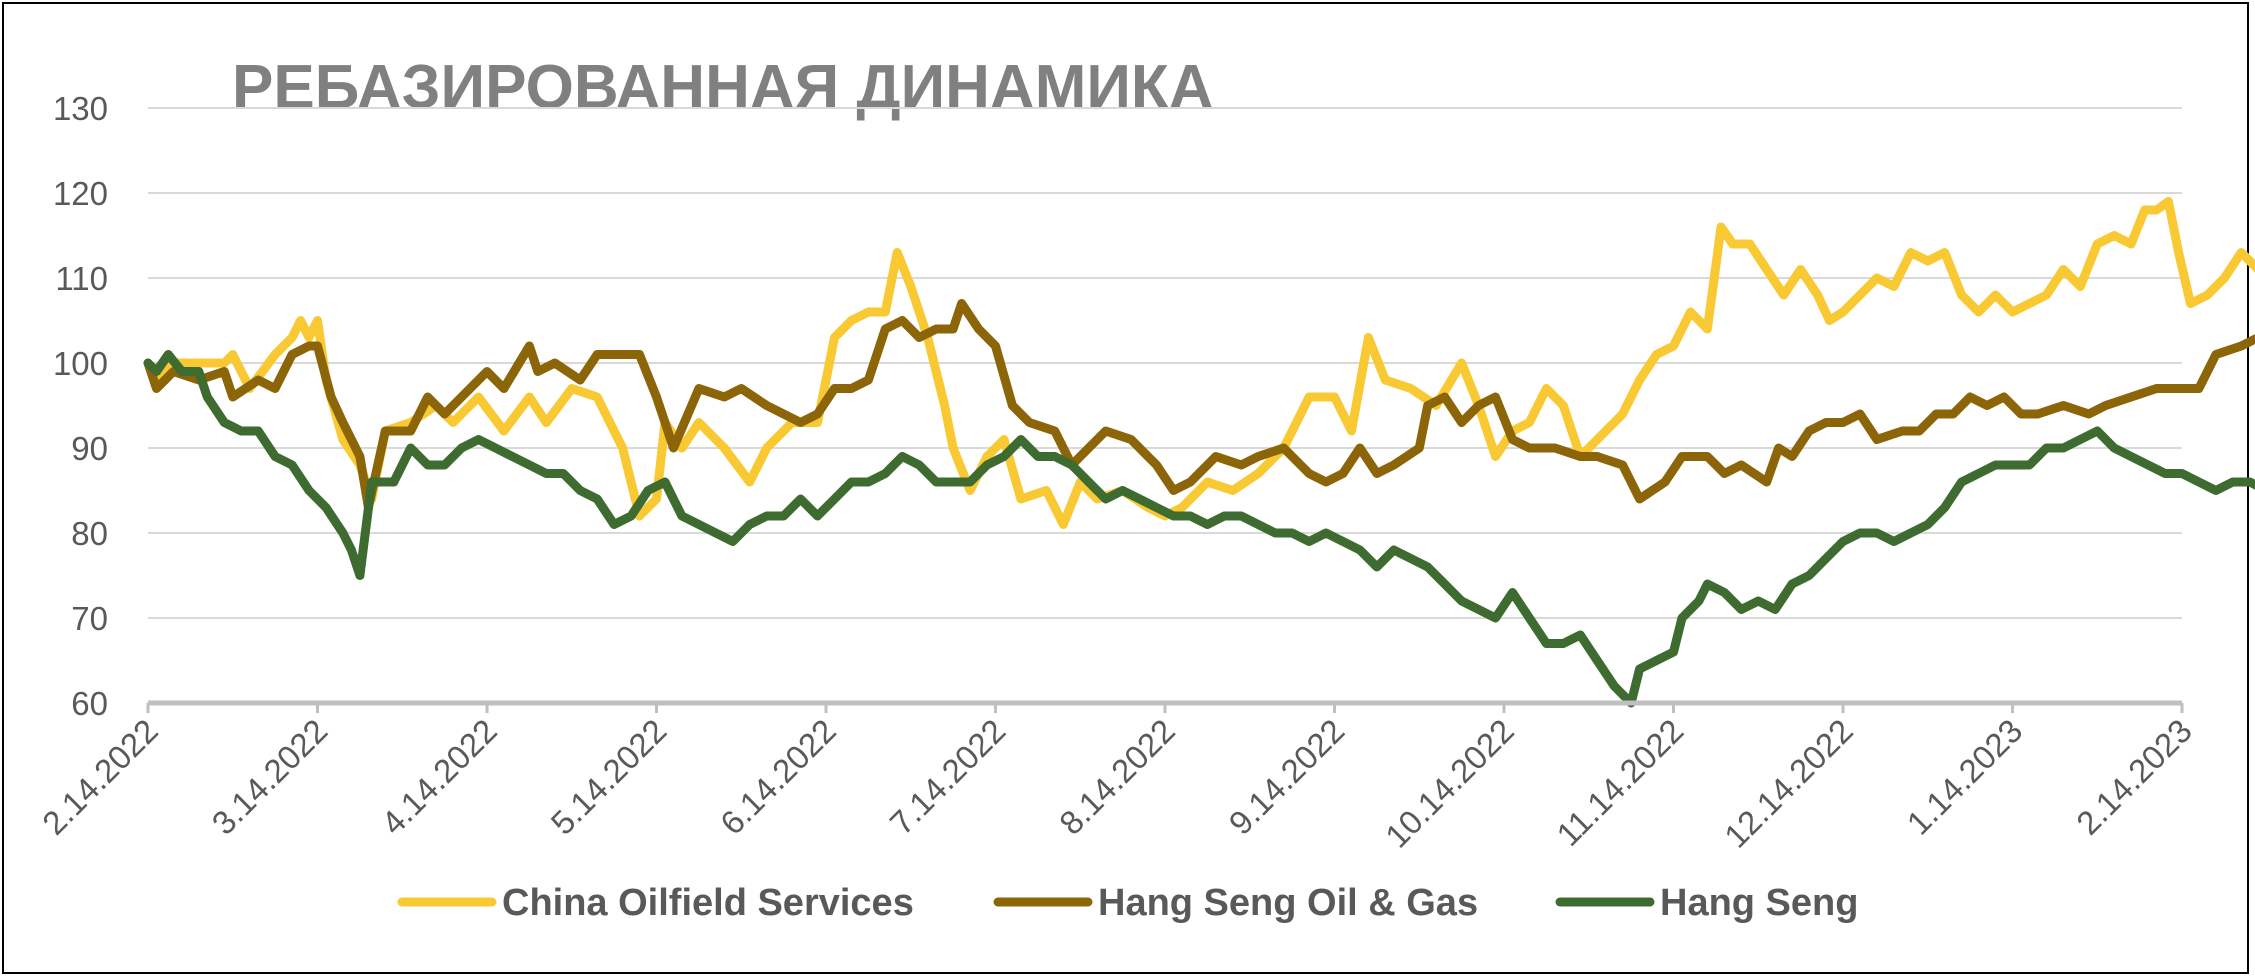 This screenshot has height=980, width=2255. I want to click on y-tick-label: 130, so click(80, 108).